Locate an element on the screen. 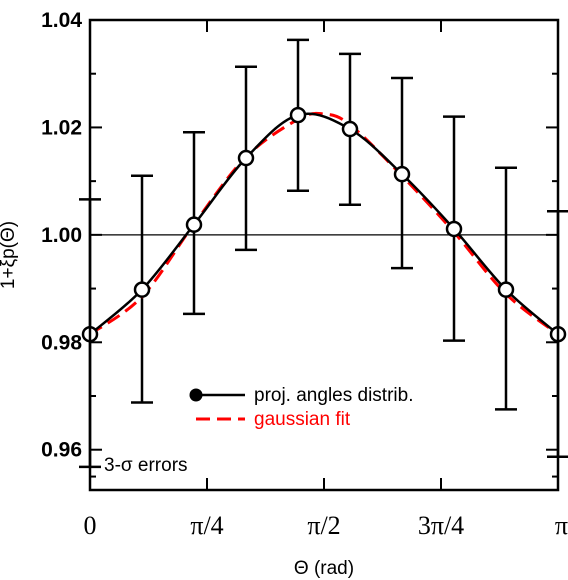  y-tick-label: 0.98 is located at coordinates (61, 342).